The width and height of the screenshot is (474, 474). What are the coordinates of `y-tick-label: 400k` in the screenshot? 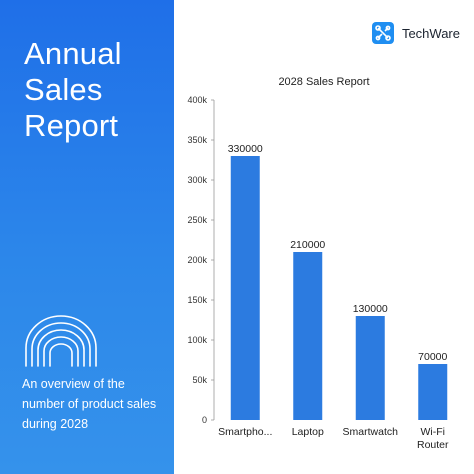 It's located at (197, 100).